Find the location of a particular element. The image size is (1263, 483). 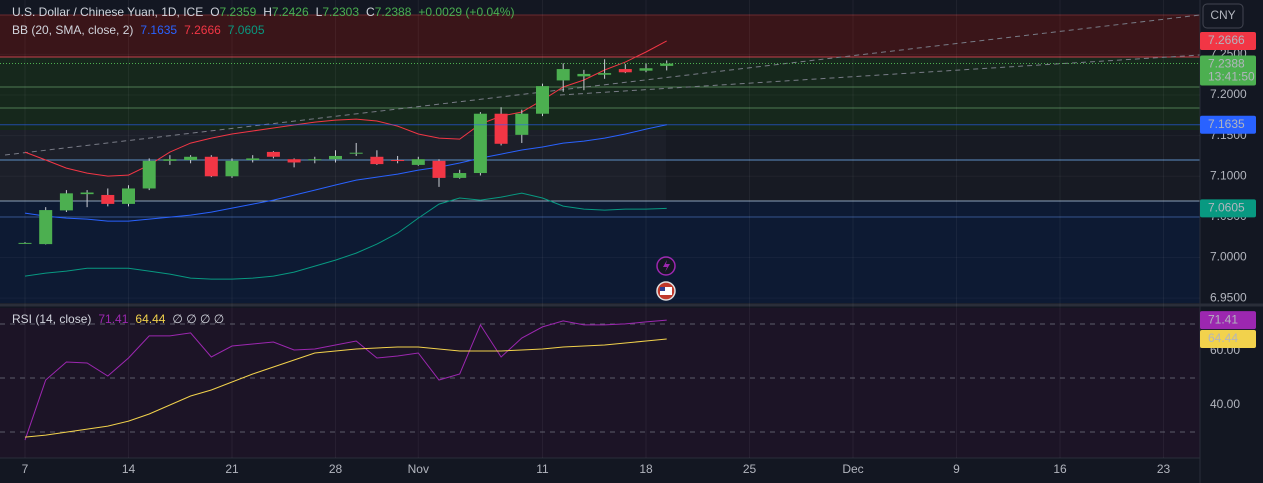

ohlc-label: H is located at coordinates (267, 12).